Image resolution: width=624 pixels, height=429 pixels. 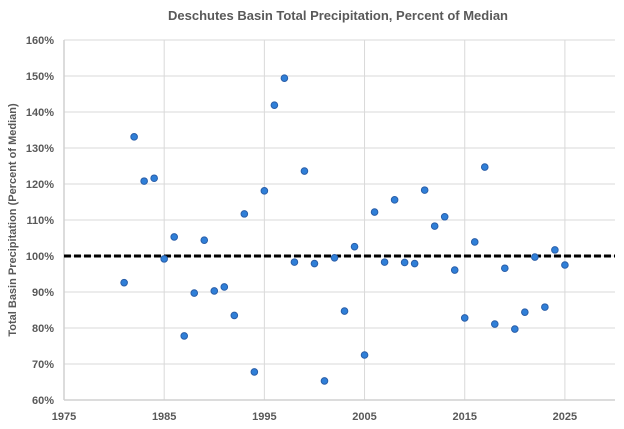 What do you see at coordinates (64, 417) in the screenshot?
I see `x-tick-label: 1975` at bounding box center [64, 417].